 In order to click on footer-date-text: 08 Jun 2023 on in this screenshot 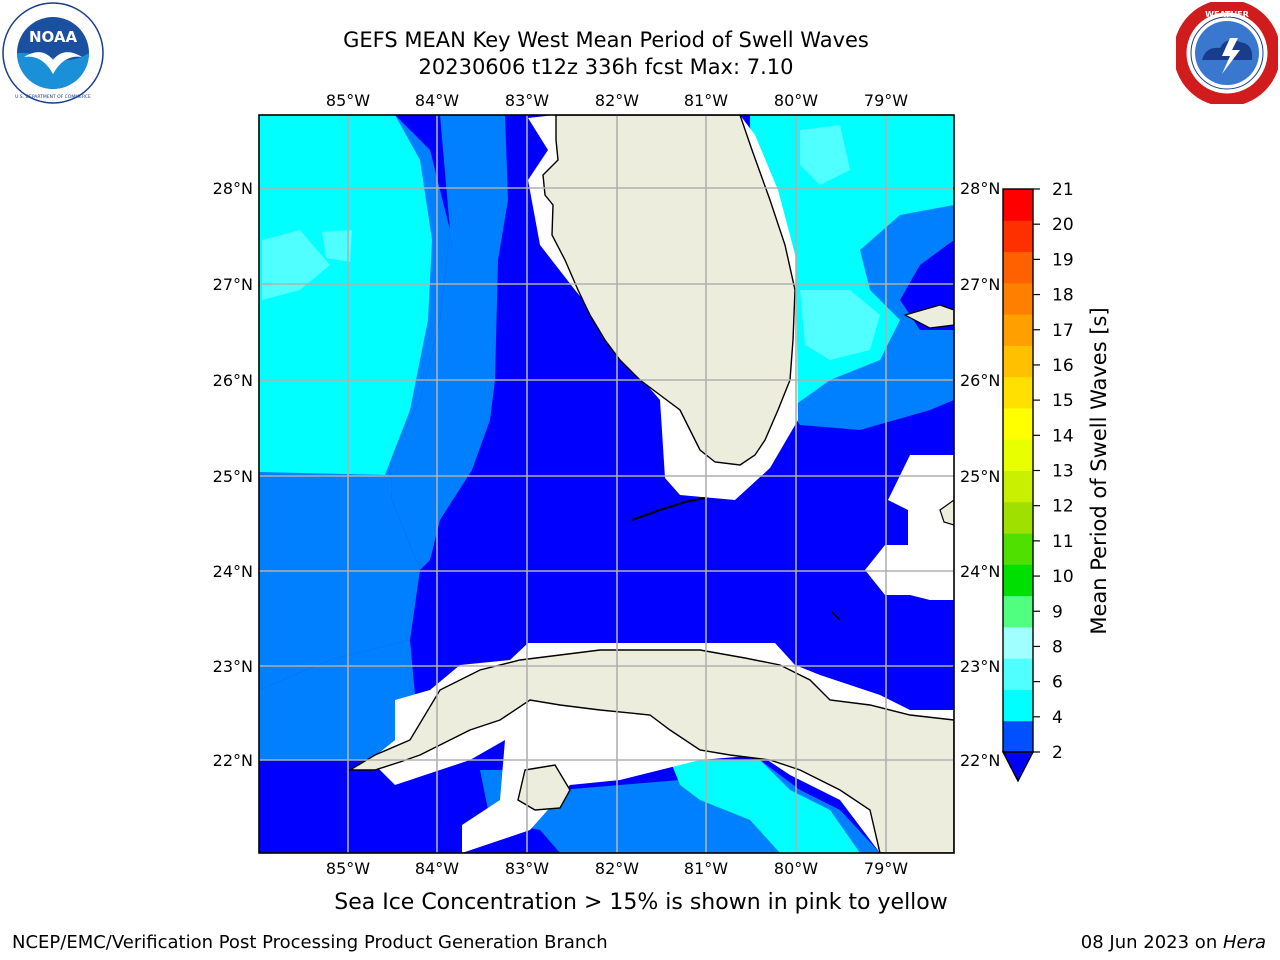, I will do `click(1151, 942)`.